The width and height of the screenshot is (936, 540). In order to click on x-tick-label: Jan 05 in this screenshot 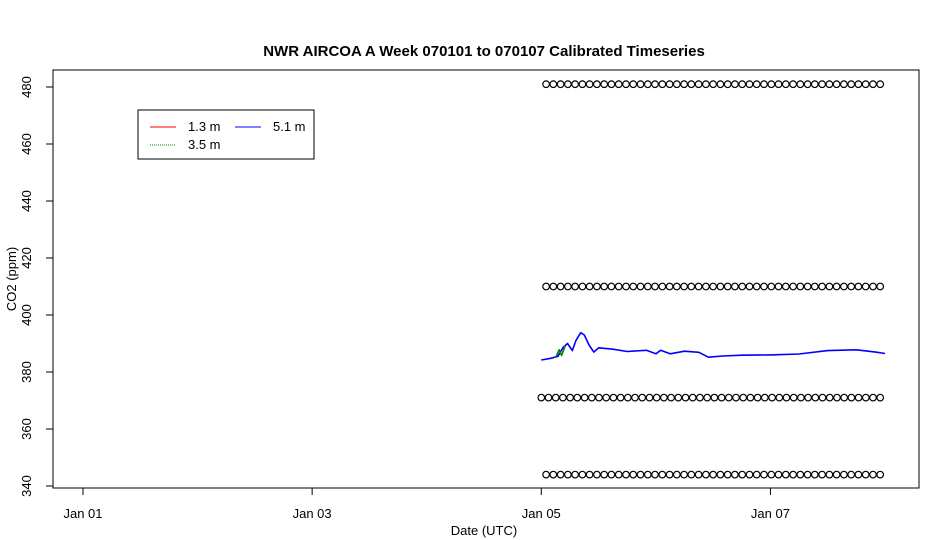, I will do `click(541, 513)`.